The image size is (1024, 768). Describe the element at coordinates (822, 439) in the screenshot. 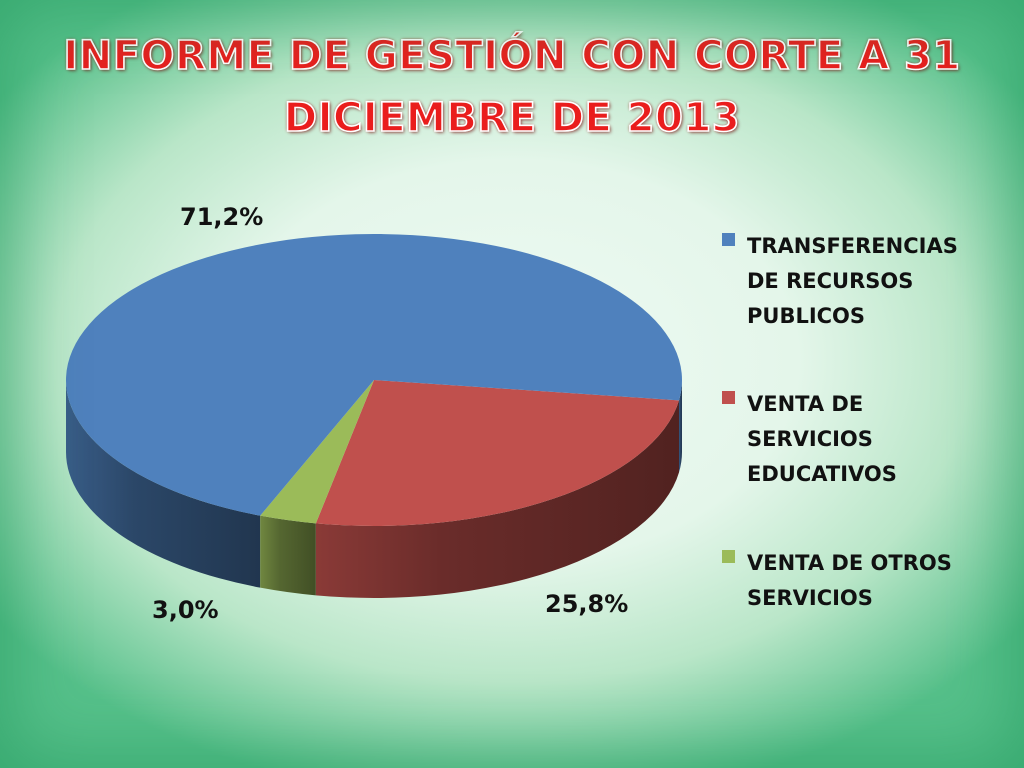

I see `legend-label-servicios-educativos: VENTA DE SERVICIOS EDUCATIVOS` at that location.